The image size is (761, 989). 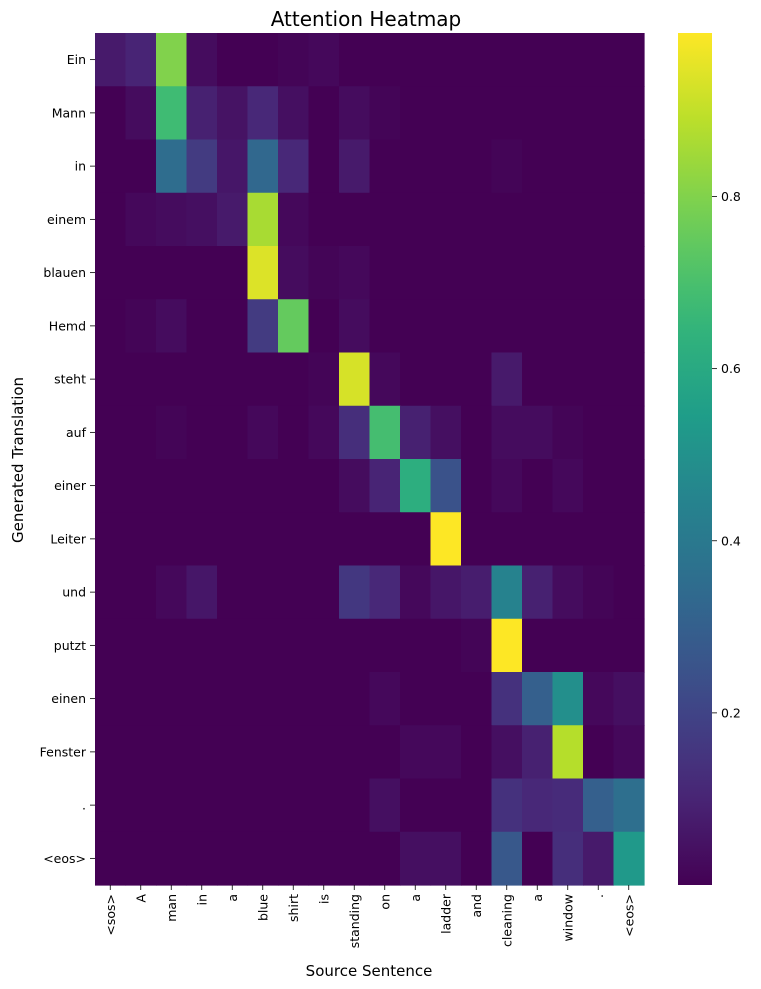 What do you see at coordinates (384, 902) in the screenshot?
I see `x-tick-label: on` at bounding box center [384, 902].